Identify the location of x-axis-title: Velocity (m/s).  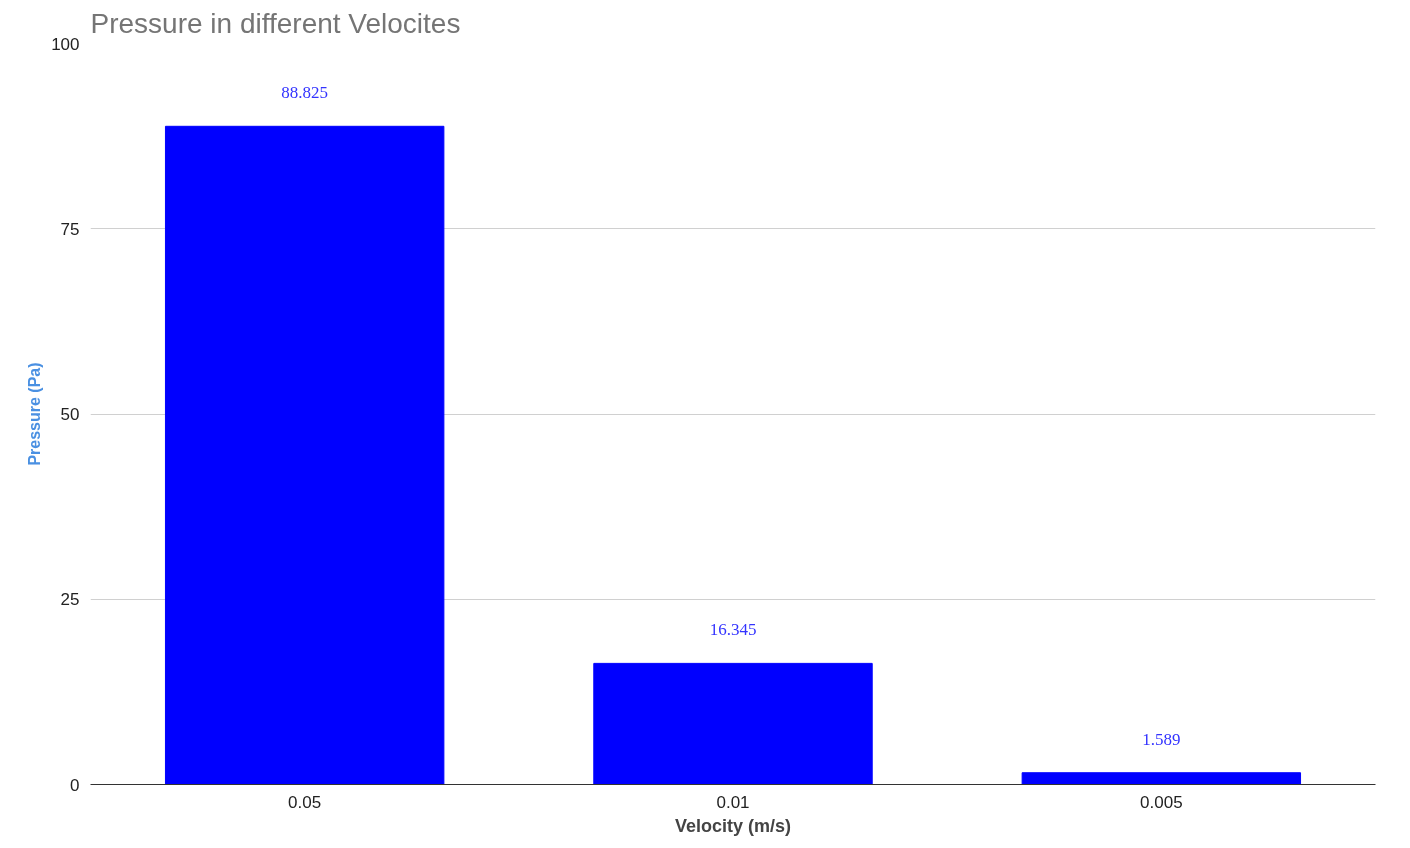
(733, 825).